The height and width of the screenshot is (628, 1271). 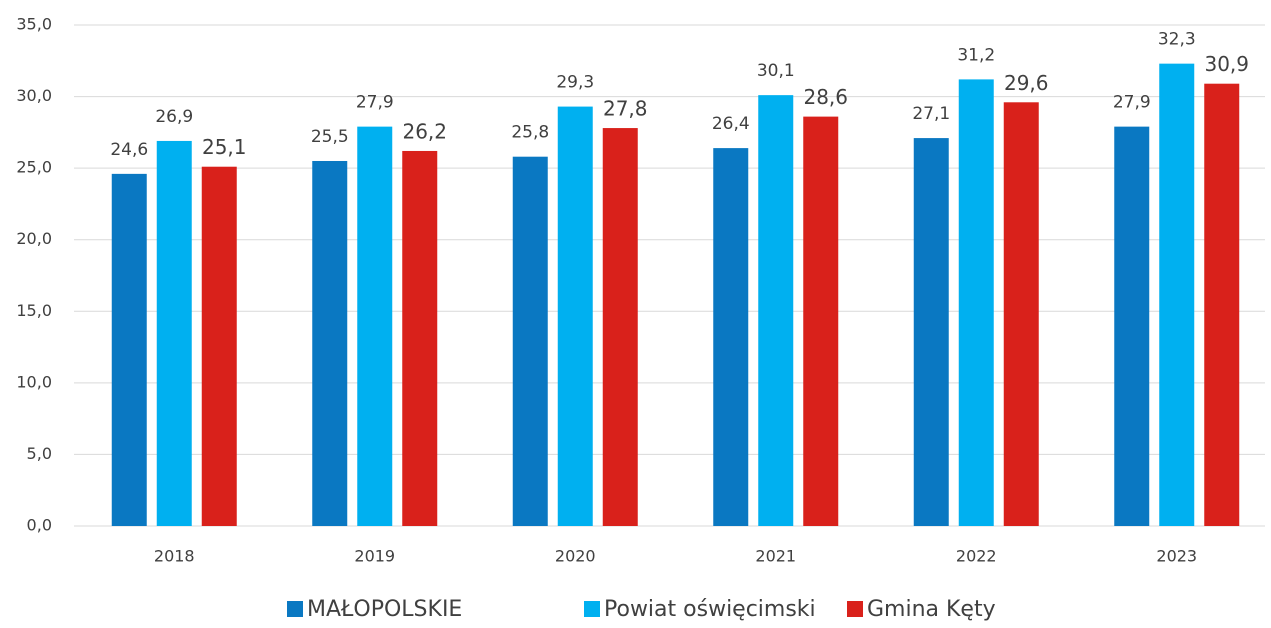 I want to click on y-tick-label: 0,0, so click(x=39, y=525).